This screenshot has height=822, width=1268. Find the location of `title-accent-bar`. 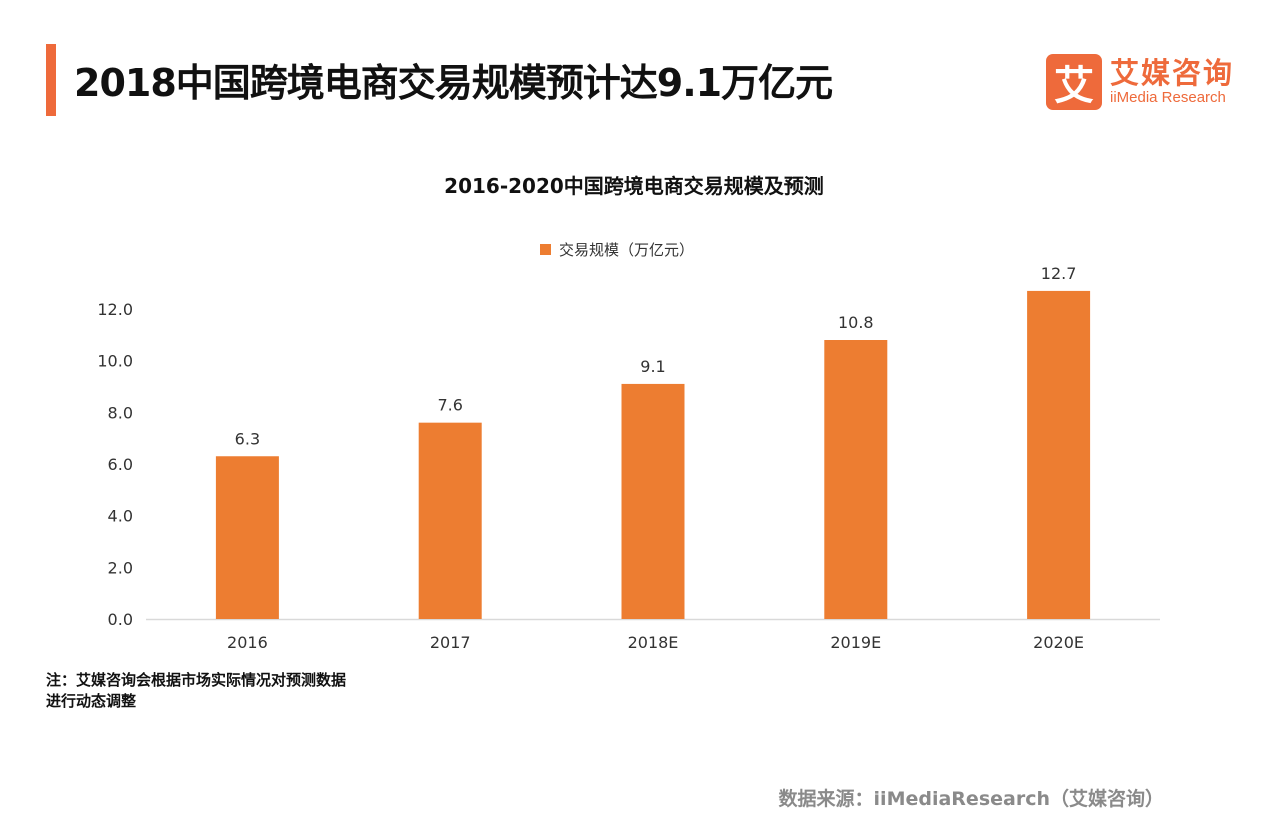

title-accent-bar is located at coordinates (51, 80).